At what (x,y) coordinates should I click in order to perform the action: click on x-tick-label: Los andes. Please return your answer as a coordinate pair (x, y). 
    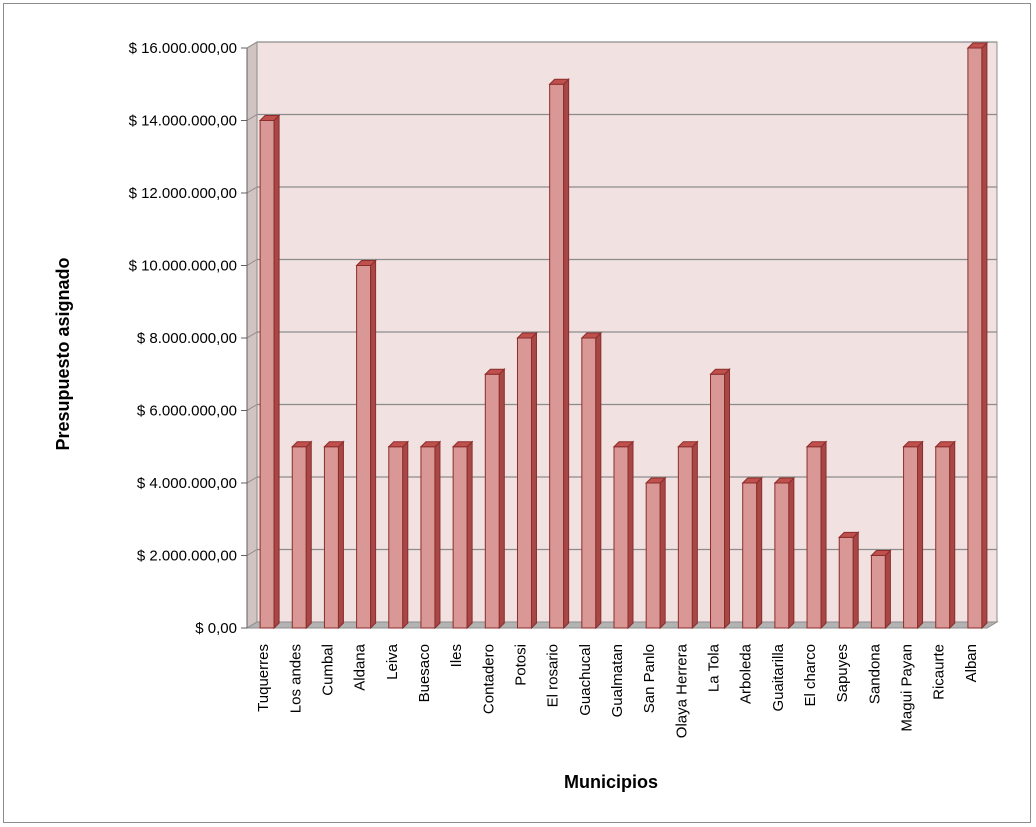
    Looking at the image, I should click on (295, 678).